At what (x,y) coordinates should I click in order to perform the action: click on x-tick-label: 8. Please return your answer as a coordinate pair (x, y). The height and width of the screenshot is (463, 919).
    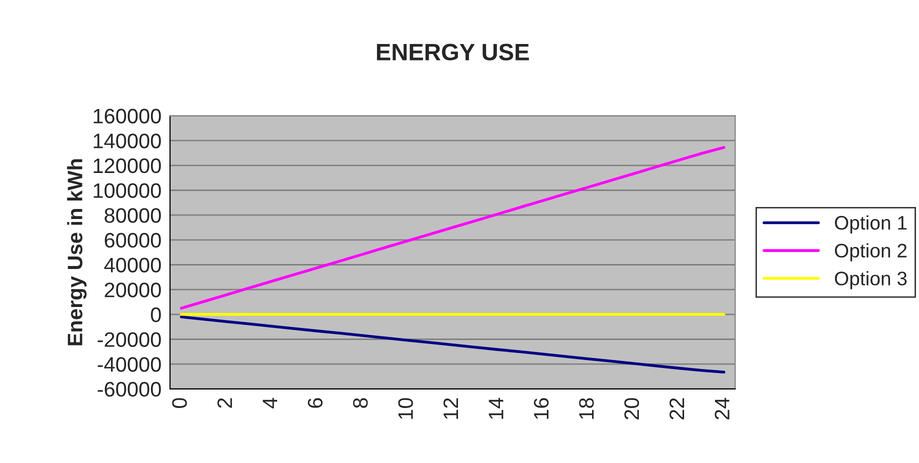
    Looking at the image, I should click on (360, 403).